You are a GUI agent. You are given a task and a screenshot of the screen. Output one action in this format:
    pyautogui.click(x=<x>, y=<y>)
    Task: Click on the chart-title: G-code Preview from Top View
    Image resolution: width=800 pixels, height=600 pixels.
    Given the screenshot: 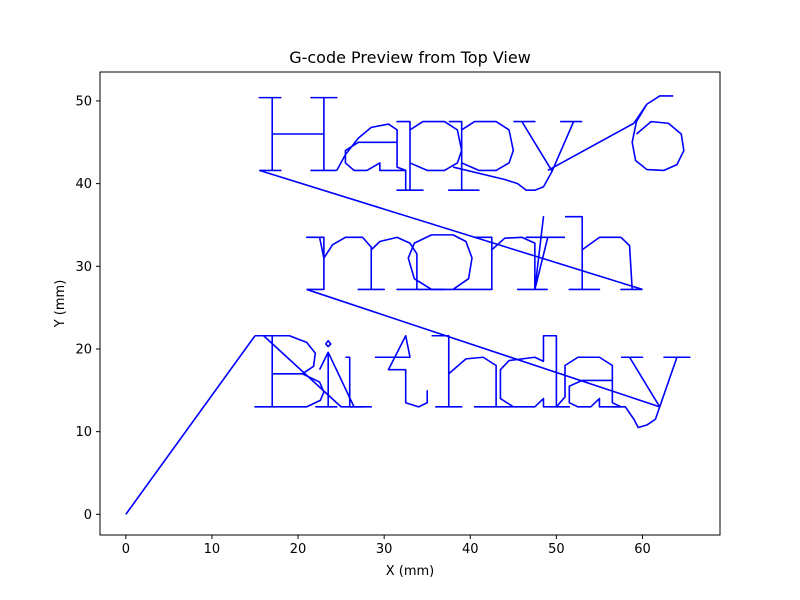 What is the action you would take?
    pyautogui.click(x=410, y=57)
    